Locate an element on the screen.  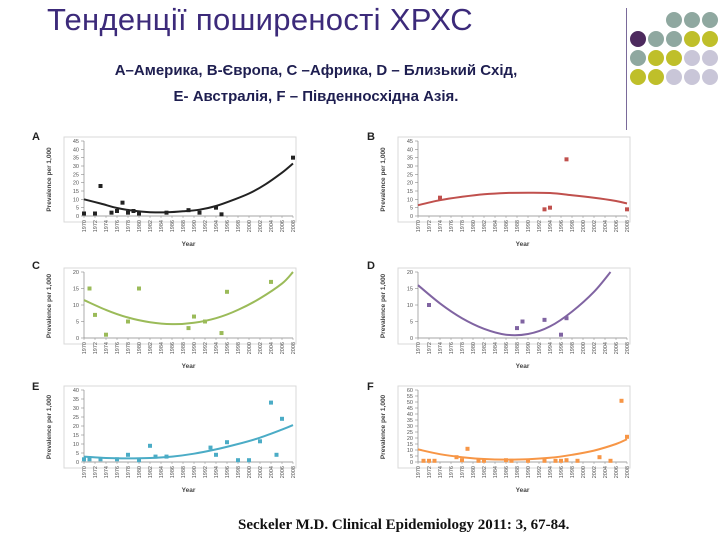
y-tick-label: 30 is located at coordinates (76, 409).